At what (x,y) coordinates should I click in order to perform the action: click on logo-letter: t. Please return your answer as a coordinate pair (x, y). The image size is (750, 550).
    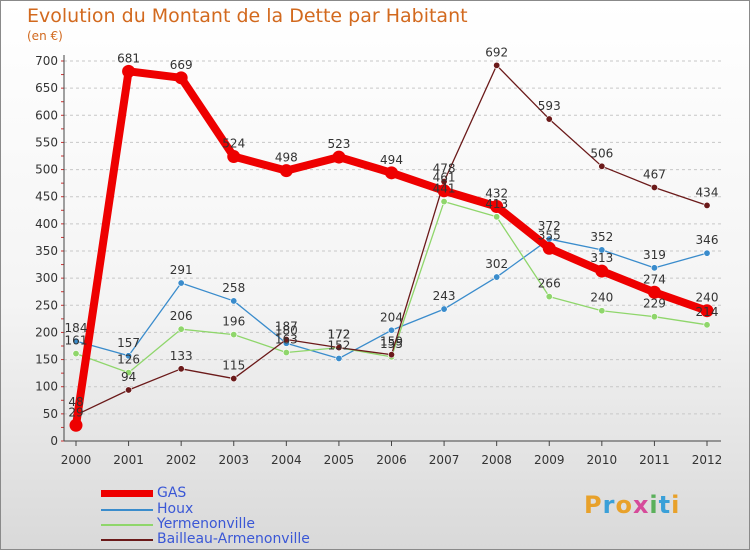
    Looking at the image, I should click on (665, 505).